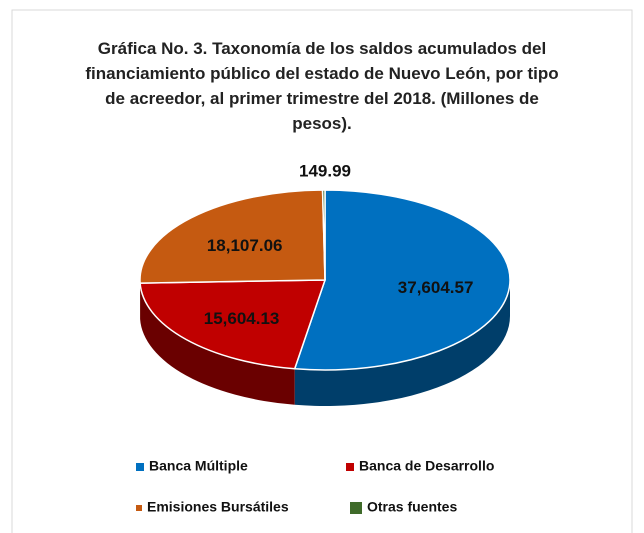 Image resolution: width=644 pixels, height=533 pixels. I want to click on legend-label: Banca Múltiple, so click(198, 466).